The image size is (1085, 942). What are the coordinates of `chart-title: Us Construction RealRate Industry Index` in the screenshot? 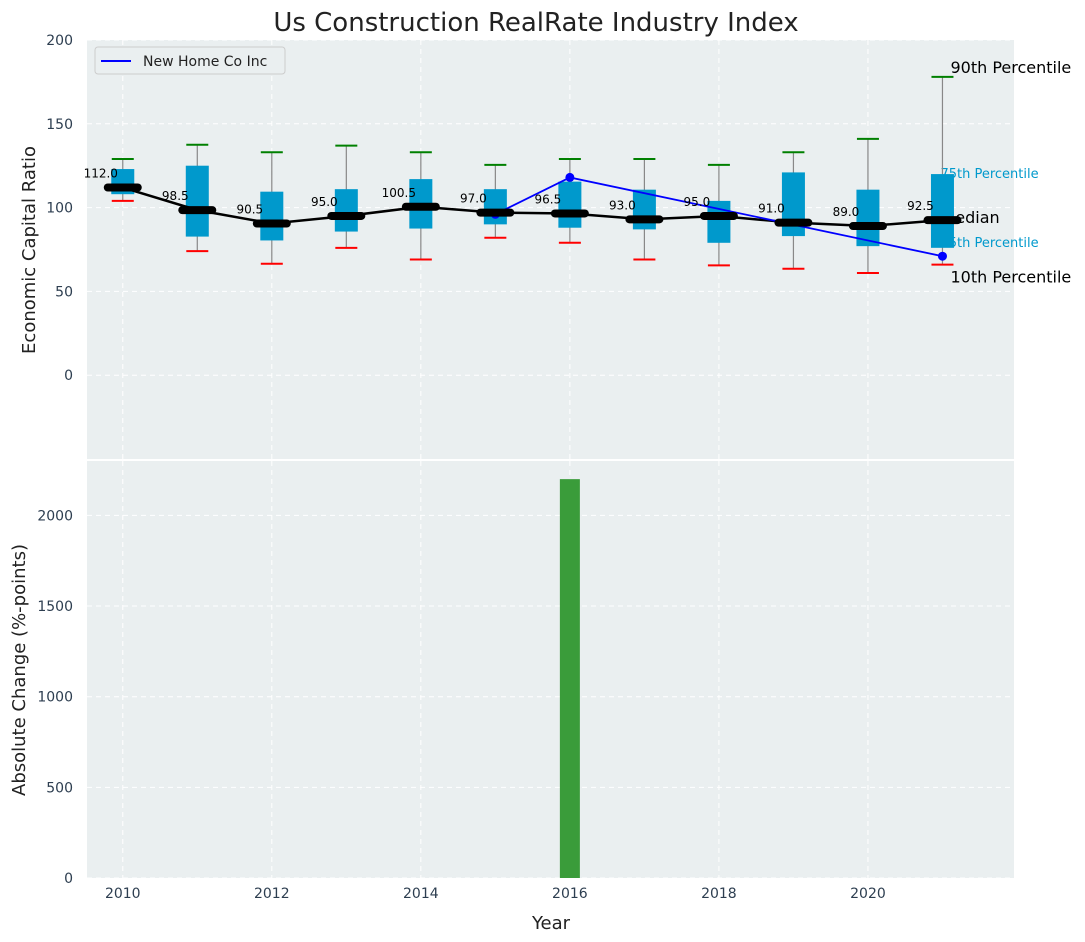 It's located at (535, 23).